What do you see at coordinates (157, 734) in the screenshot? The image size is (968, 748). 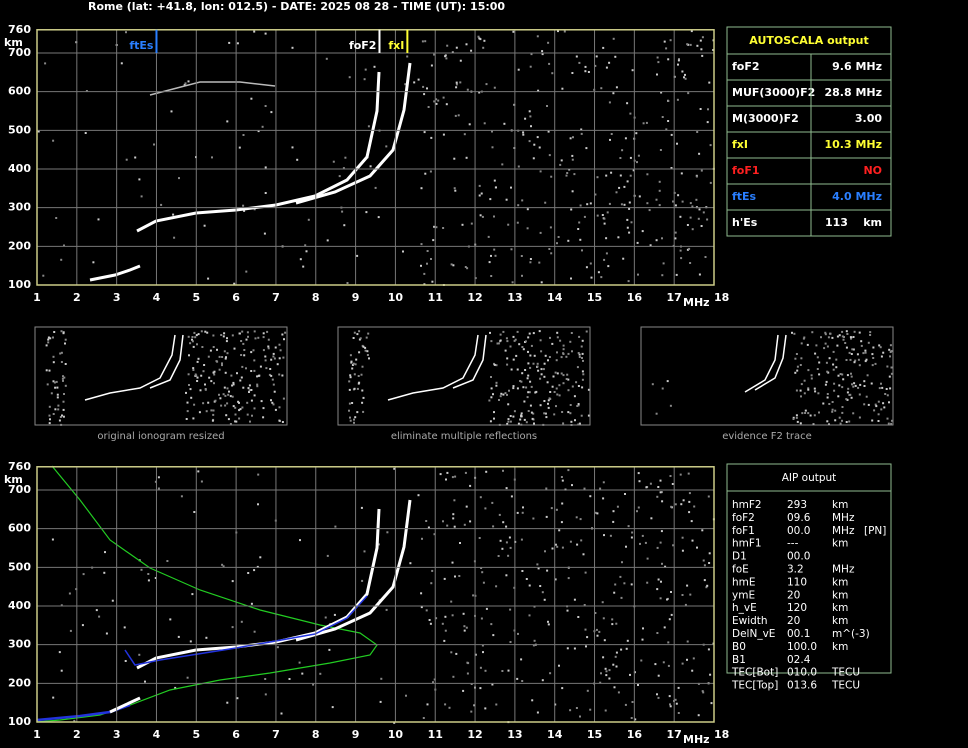 I see `x-tick-label: 4` at bounding box center [157, 734].